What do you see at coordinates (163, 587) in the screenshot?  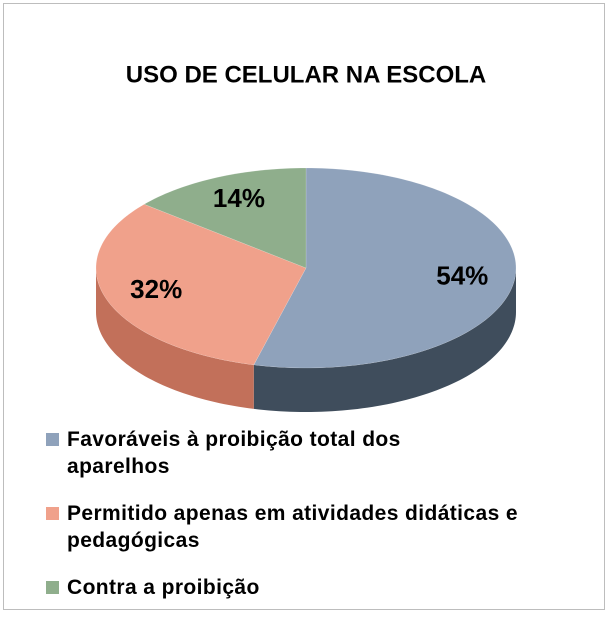 I see `legend-label: Contra a proibição` at bounding box center [163, 587].